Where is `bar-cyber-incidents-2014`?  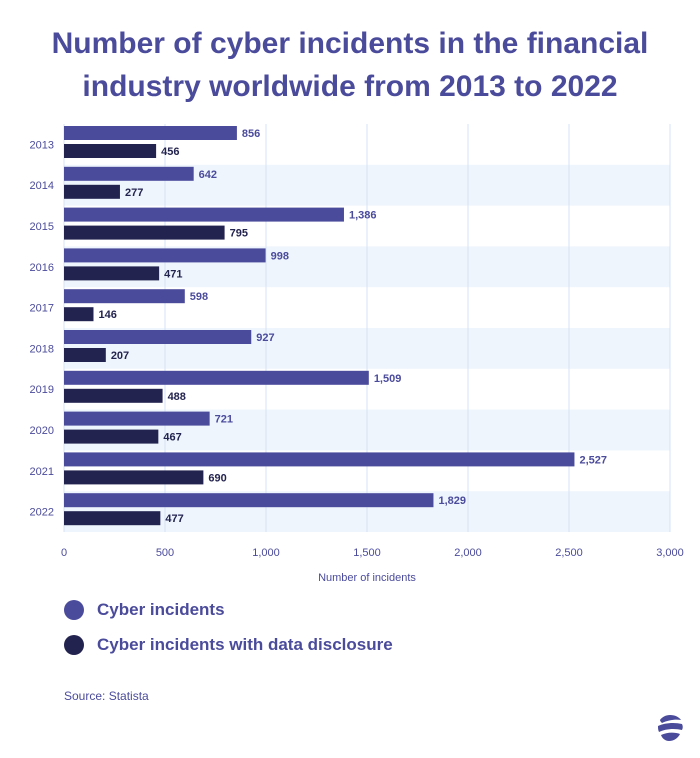
bar-cyber-incidents-2014 is located at coordinates (129, 173).